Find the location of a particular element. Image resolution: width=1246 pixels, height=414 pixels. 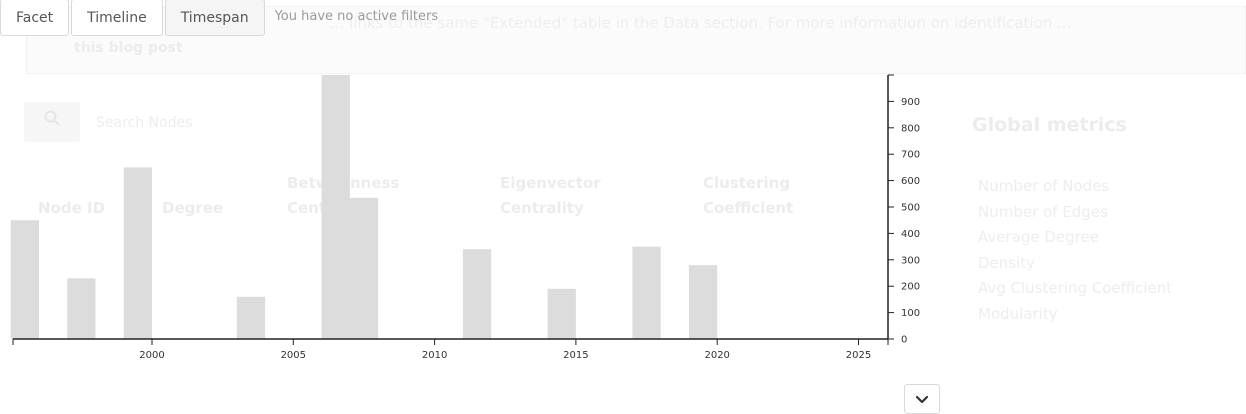

y-tick-label: 0 is located at coordinates (904, 340).